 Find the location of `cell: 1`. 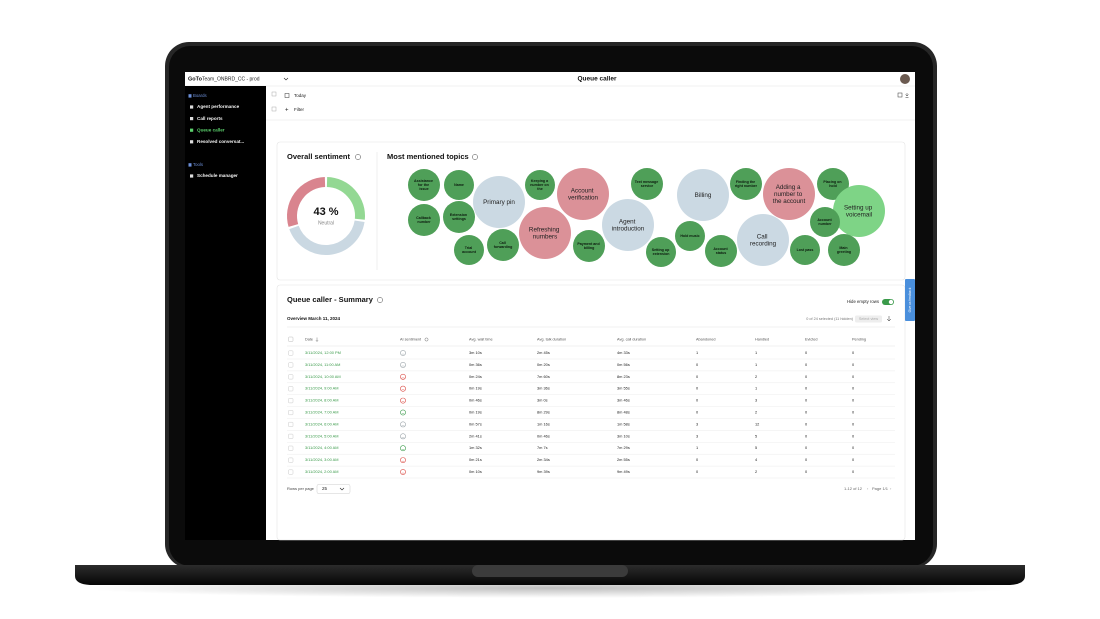

cell: 1 is located at coordinates (756, 364).